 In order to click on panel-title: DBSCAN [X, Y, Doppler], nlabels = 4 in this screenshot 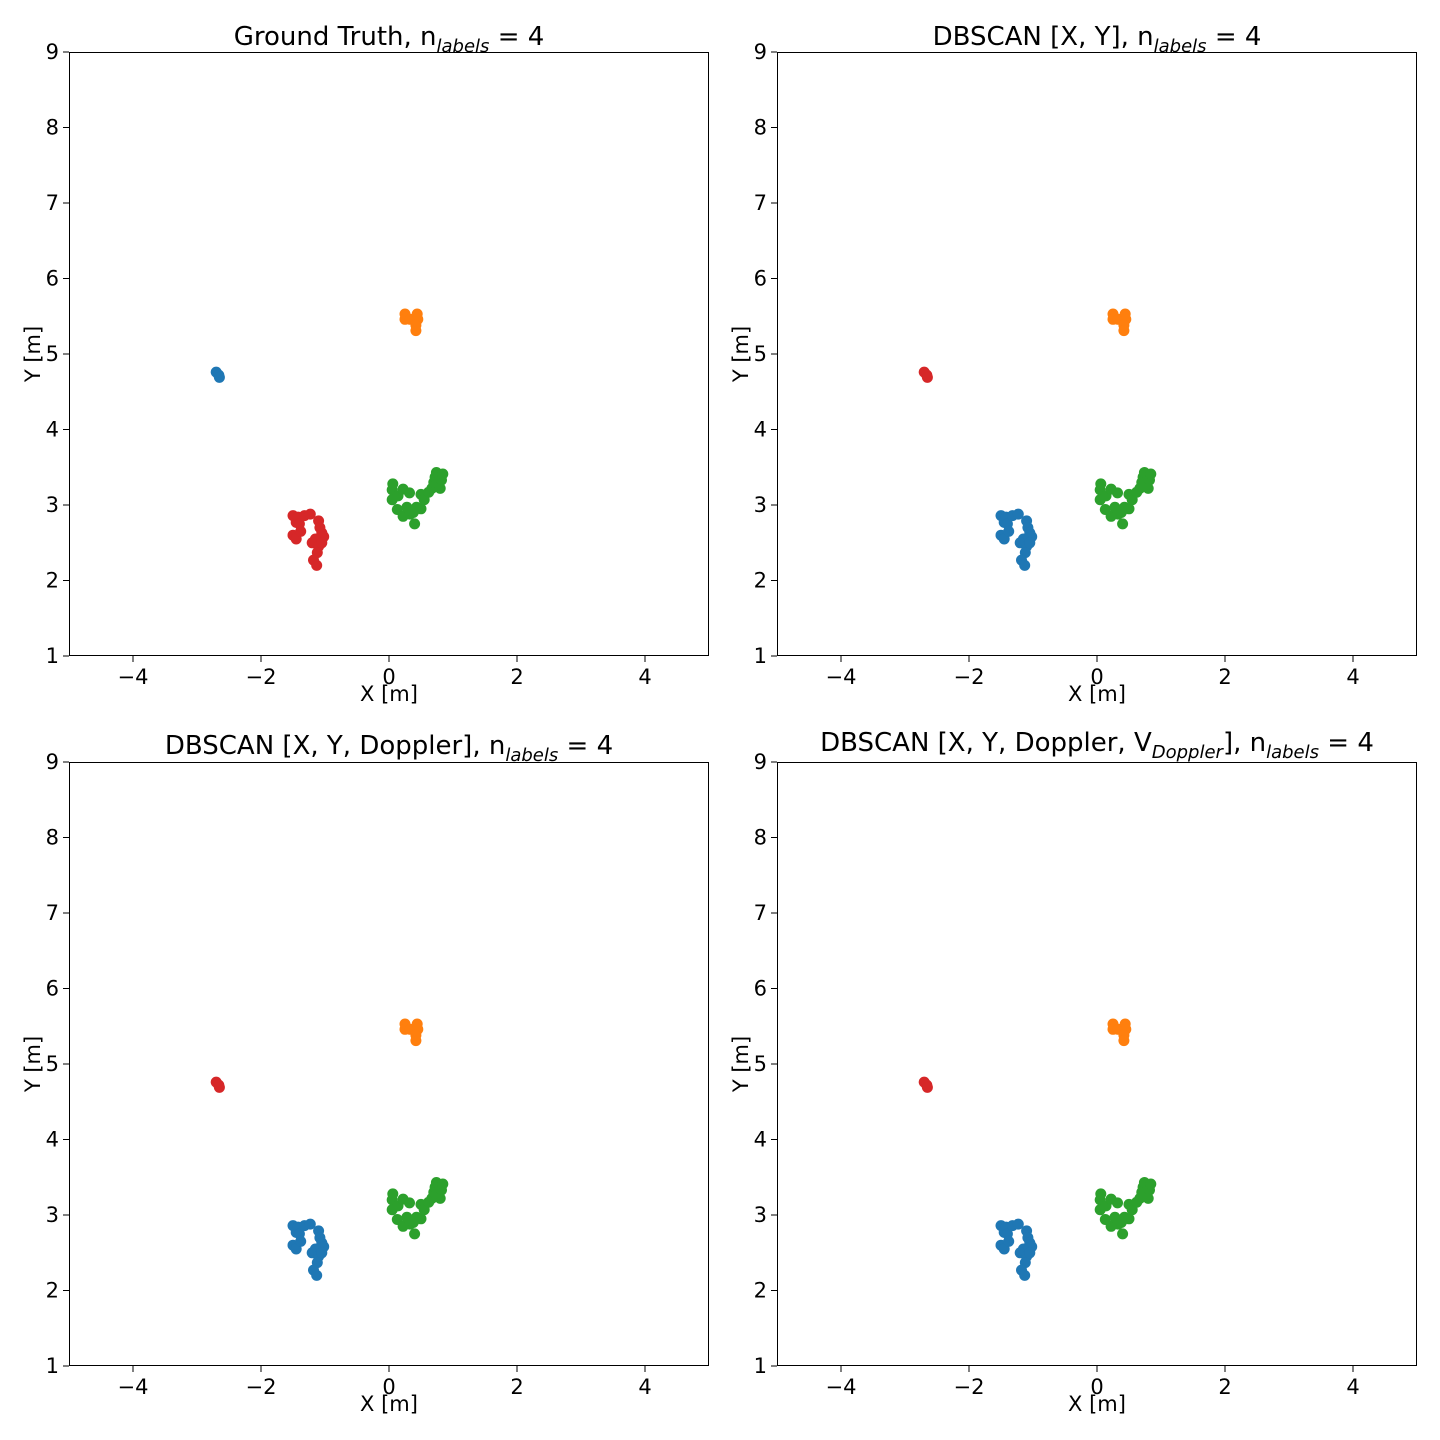, I will do `click(389, 748)`.